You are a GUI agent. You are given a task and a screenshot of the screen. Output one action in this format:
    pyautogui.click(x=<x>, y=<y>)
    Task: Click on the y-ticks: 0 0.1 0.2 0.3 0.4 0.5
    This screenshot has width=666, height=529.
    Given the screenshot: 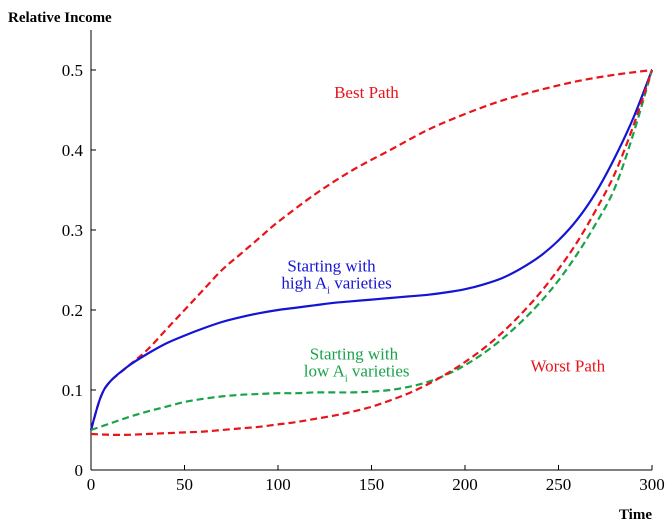 What is the action you would take?
    pyautogui.click(x=79, y=270)
    